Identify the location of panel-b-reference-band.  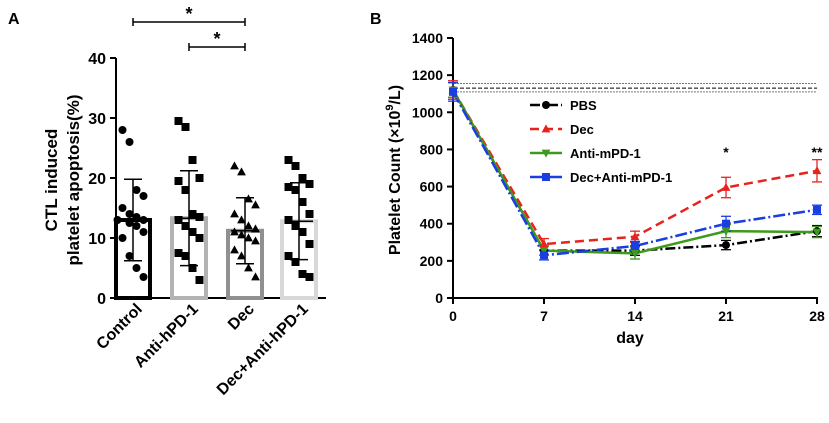
(635, 88).